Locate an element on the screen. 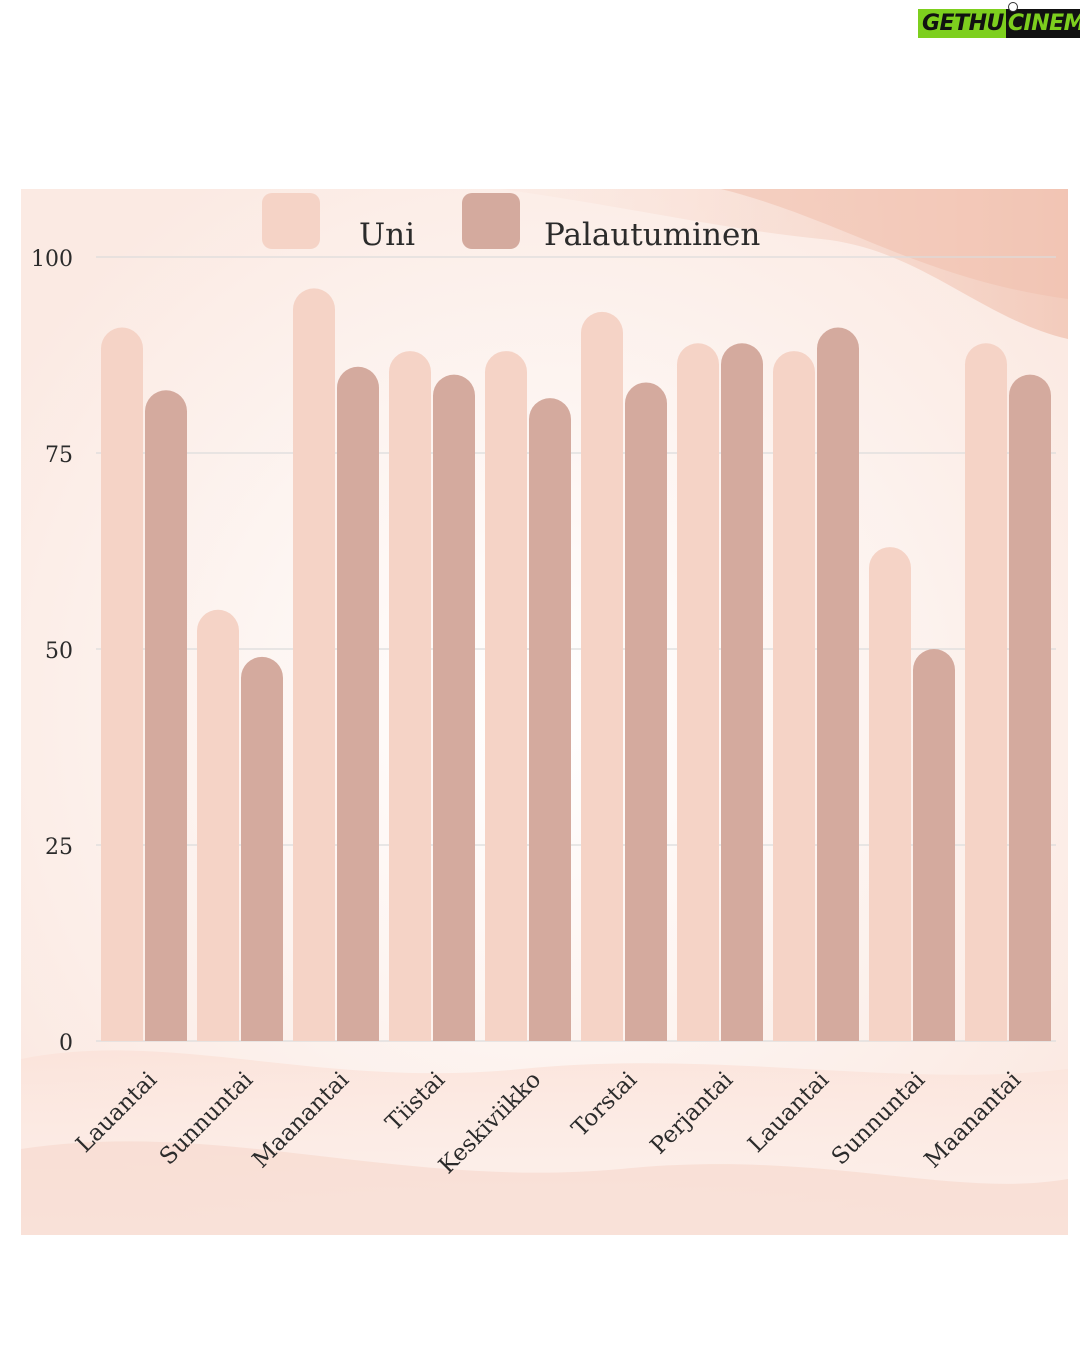 The image size is (1080, 1350). legend-swatch-uni is located at coordinates (291, 221).